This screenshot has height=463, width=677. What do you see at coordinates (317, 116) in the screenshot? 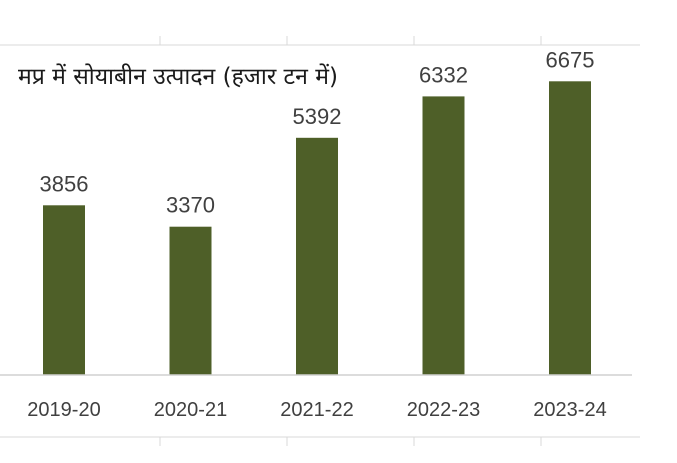
I see `data-label-2021-22: 5392` at bounding box center [317, 116].